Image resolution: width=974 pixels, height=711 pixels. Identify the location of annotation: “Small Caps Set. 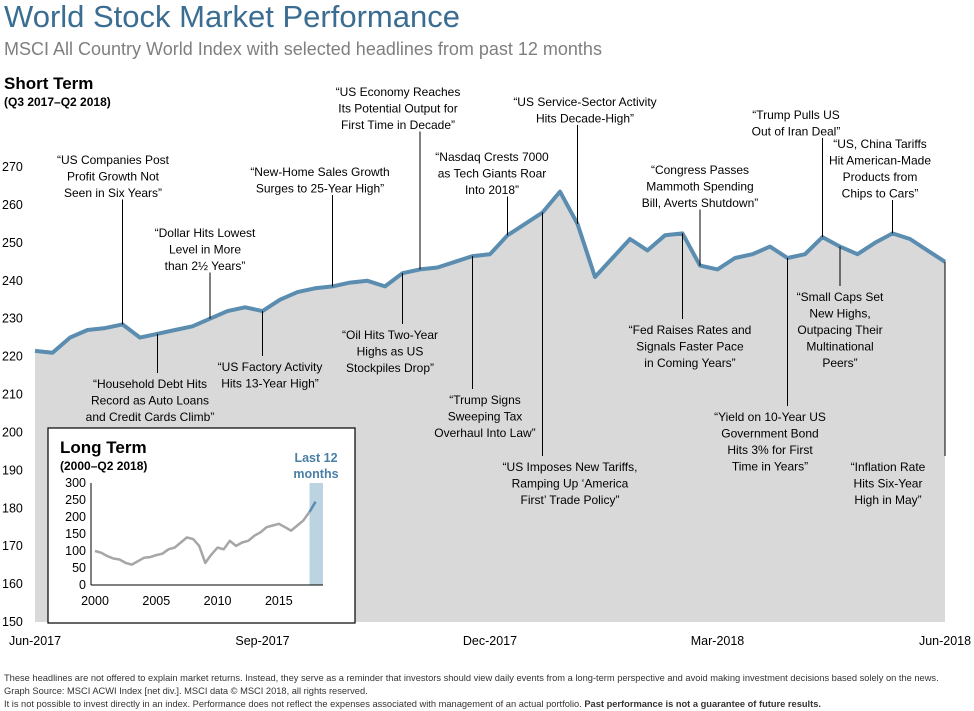
(840, 297).